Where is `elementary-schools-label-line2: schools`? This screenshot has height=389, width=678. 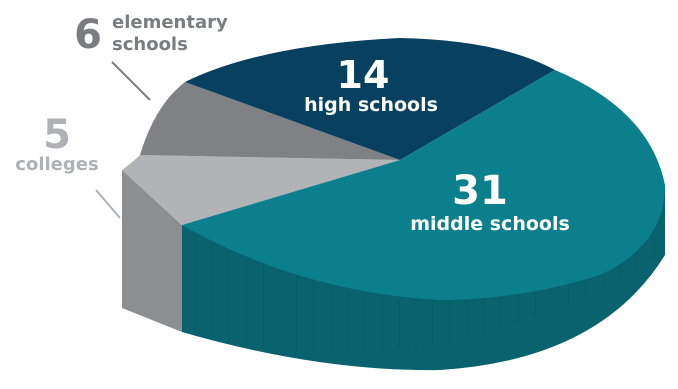
elementary-schools-label-line2: schools is located at coordinates (150, 44).